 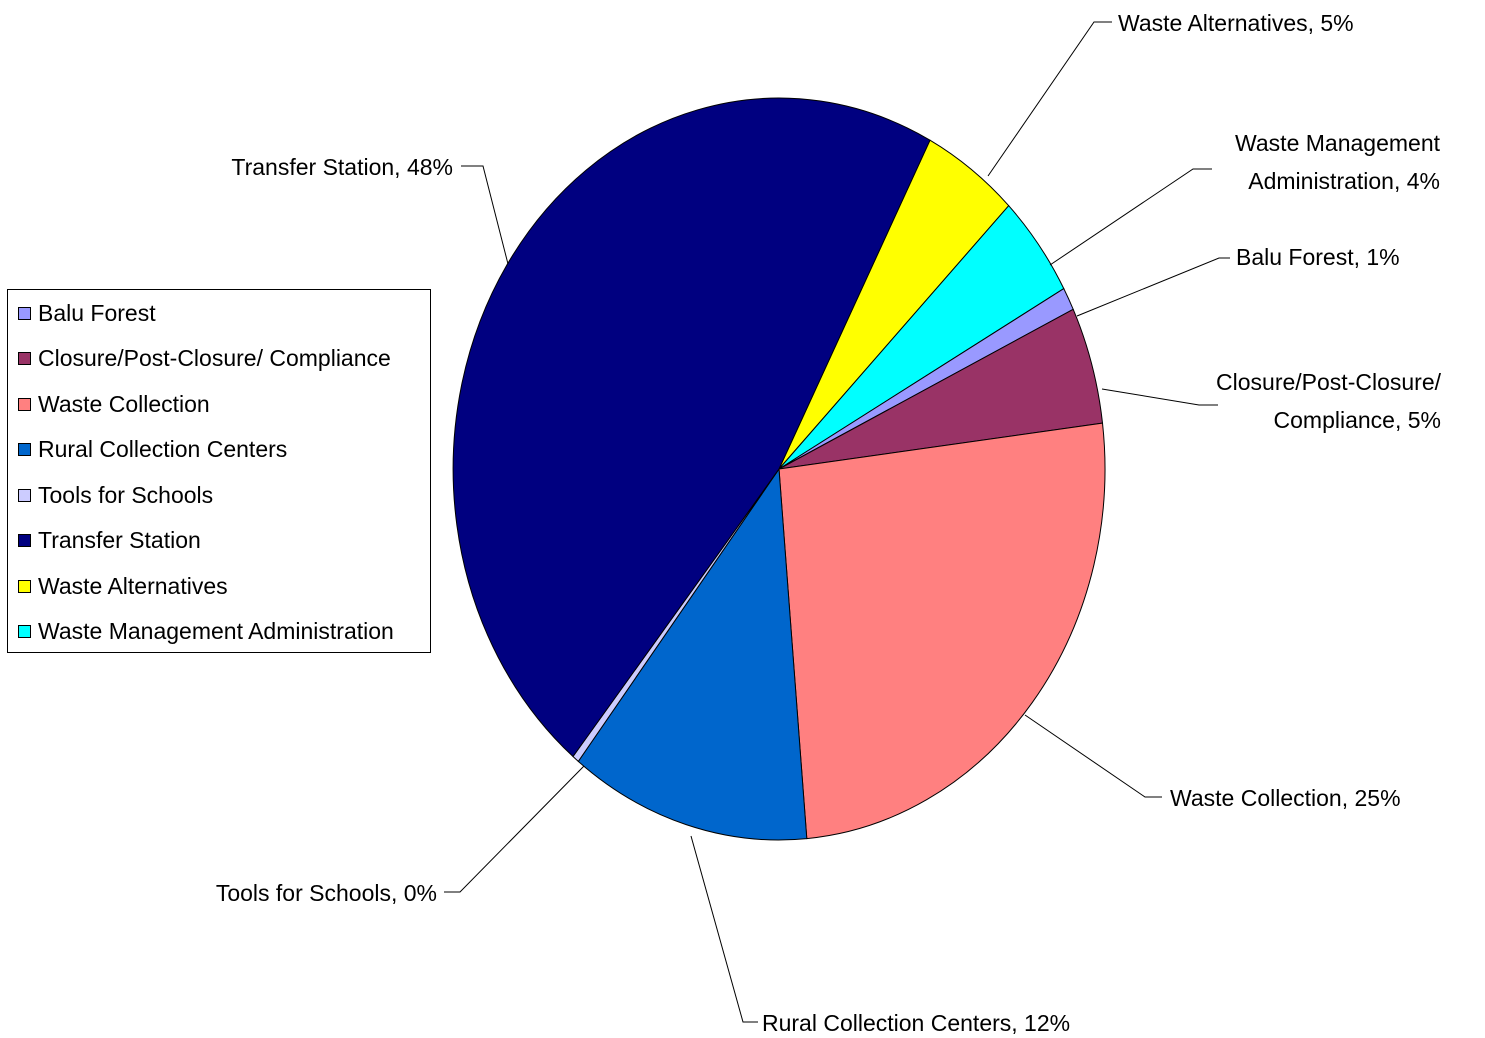 I want to click on legend-label: Waste Management Administration, so click(x=216, y=630).